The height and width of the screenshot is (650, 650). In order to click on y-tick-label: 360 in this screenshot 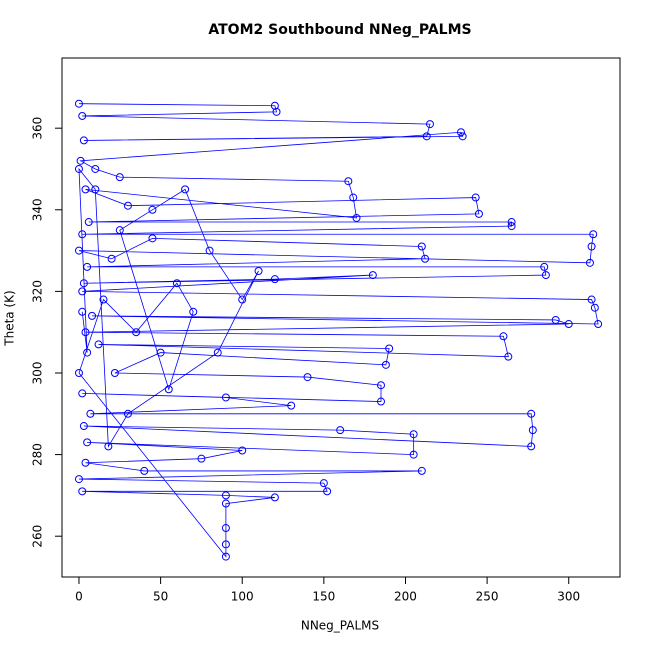, I will do `click(38, 128)`.